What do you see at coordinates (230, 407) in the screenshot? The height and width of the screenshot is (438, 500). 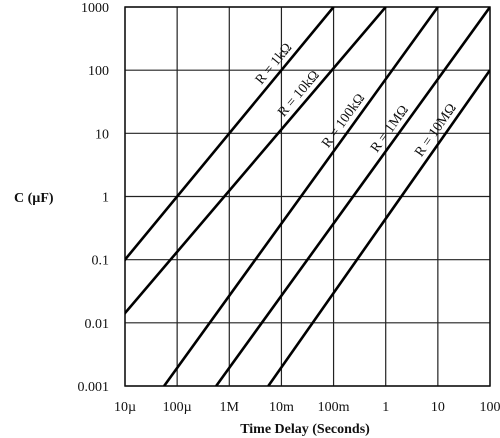 I see `x-tick-label-2: 1M` at bounding box center [230, 407].